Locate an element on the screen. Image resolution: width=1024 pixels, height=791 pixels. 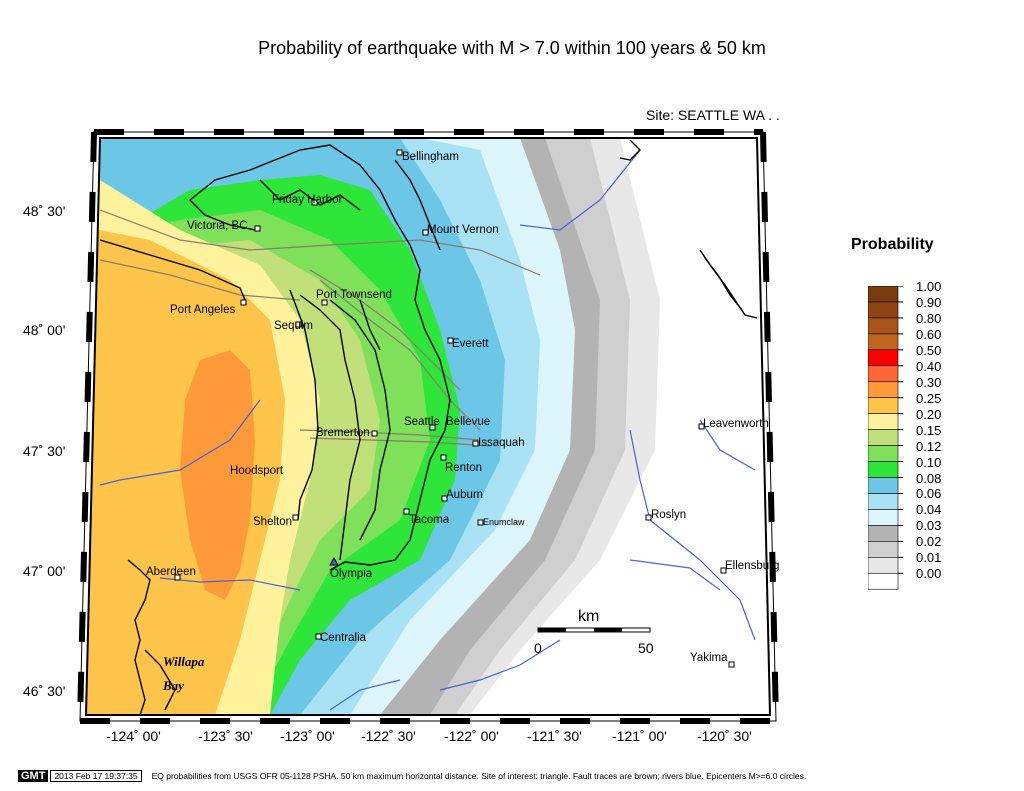
legend-label: 0.03 is located at coordinates (929, 526).